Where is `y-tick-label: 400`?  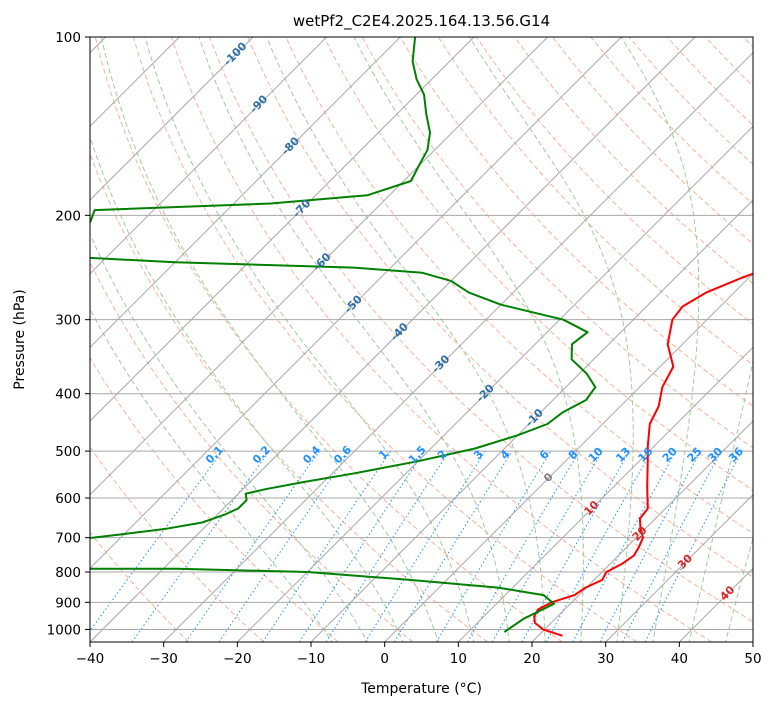
y-tick-label: 400 is located at coordinates (68, 395).